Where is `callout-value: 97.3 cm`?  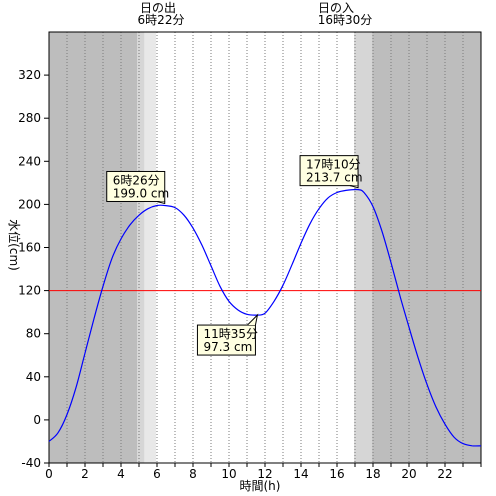 callout-value: 97.3 cm is located at coordinates (227, 347).